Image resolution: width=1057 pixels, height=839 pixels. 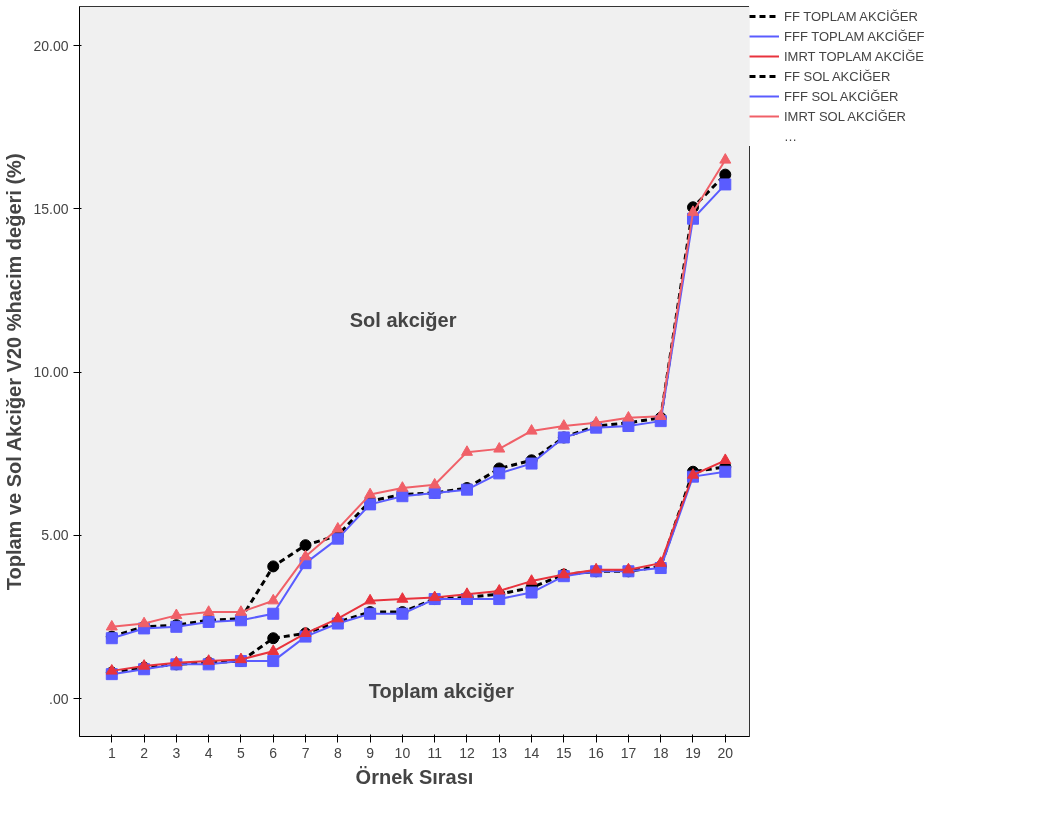 What do you see at coordinates (51, 208) in the screenshot?
I see `y-tick-label: 15.00` at bounding box center [51, 208].